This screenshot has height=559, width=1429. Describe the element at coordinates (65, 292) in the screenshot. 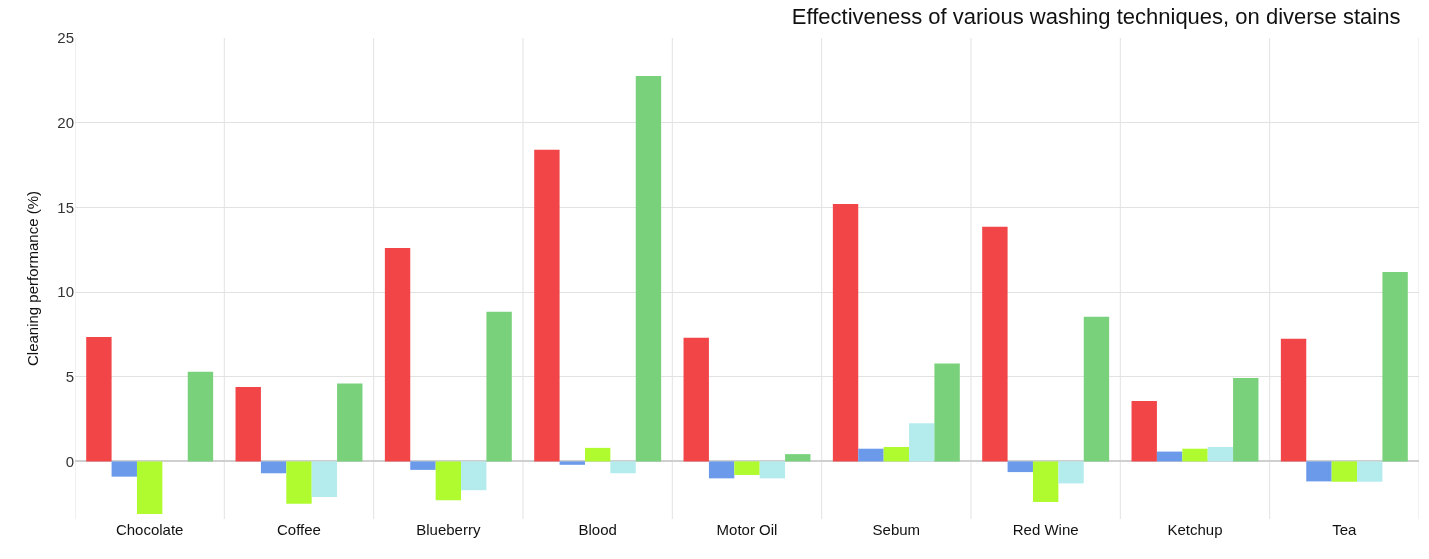

I see `y-tick-label: 10` at that location.